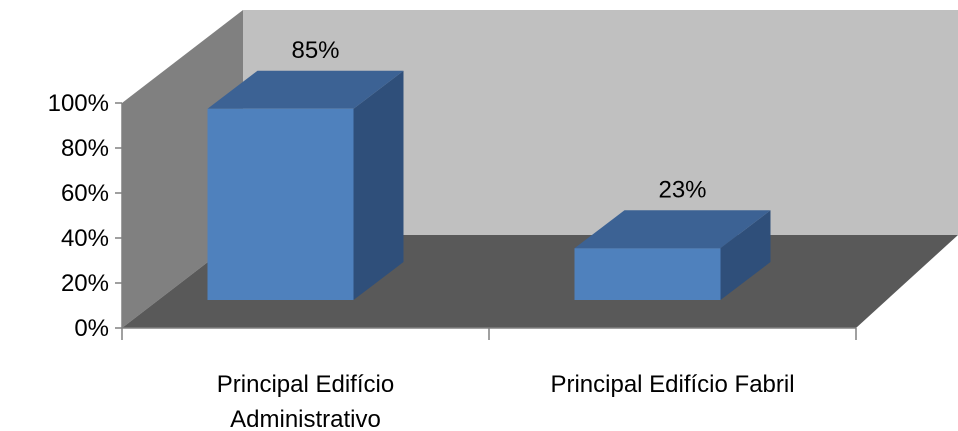  I want to click on y-tick-label: 60%, so click(85, 193).